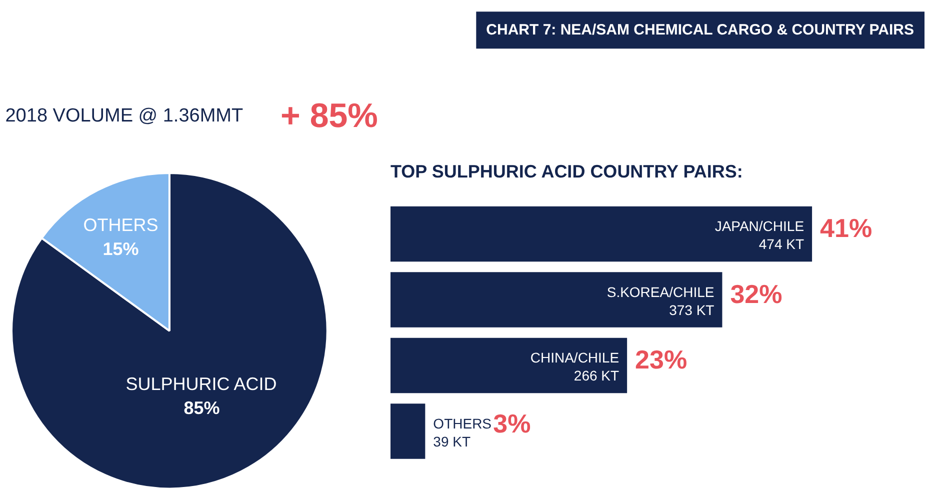 The width and height of the screenshot is (948, 498). What do you see at coordinates (566, 172) in the screenshot?
I see `chart-subtitle: TOP SULPHURIC ACID COUNTRY PAIRS:` at bounding box center [566, 172].